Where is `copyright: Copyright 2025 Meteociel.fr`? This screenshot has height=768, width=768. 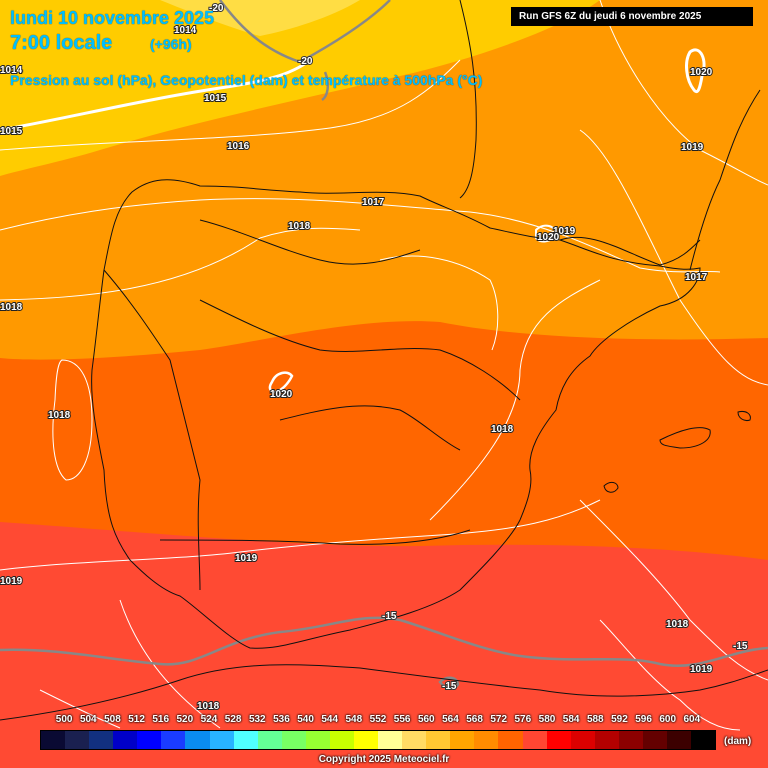 copyright: Copyright 2025 Meteociel.fr is located at coordinates (384, 759).